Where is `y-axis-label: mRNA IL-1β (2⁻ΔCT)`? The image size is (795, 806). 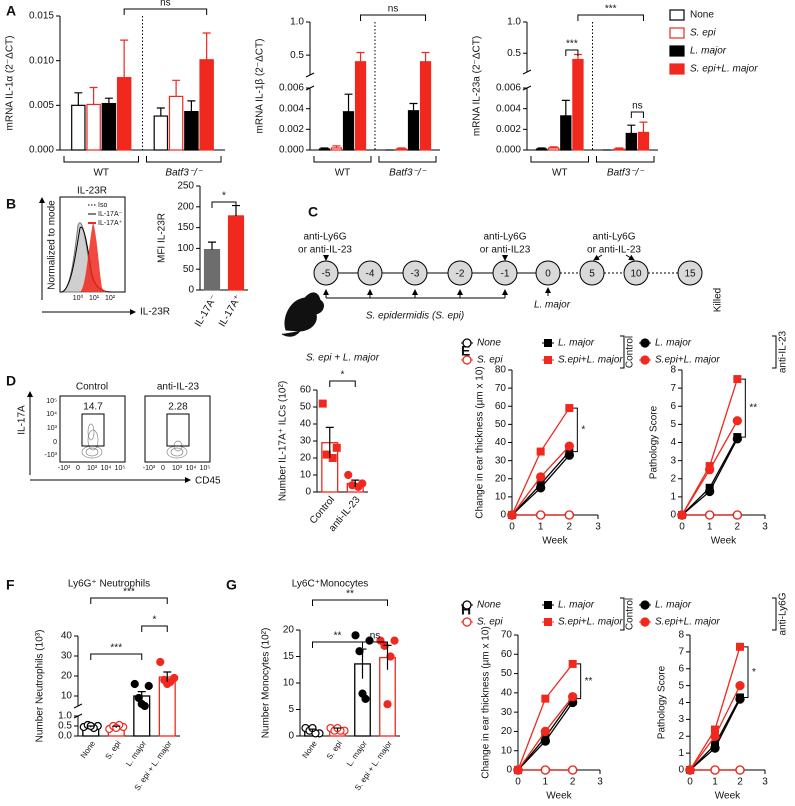 y-axis-label: mRNA IL-1β (2⁻ΔCT) is located at coordinates (260, 86).